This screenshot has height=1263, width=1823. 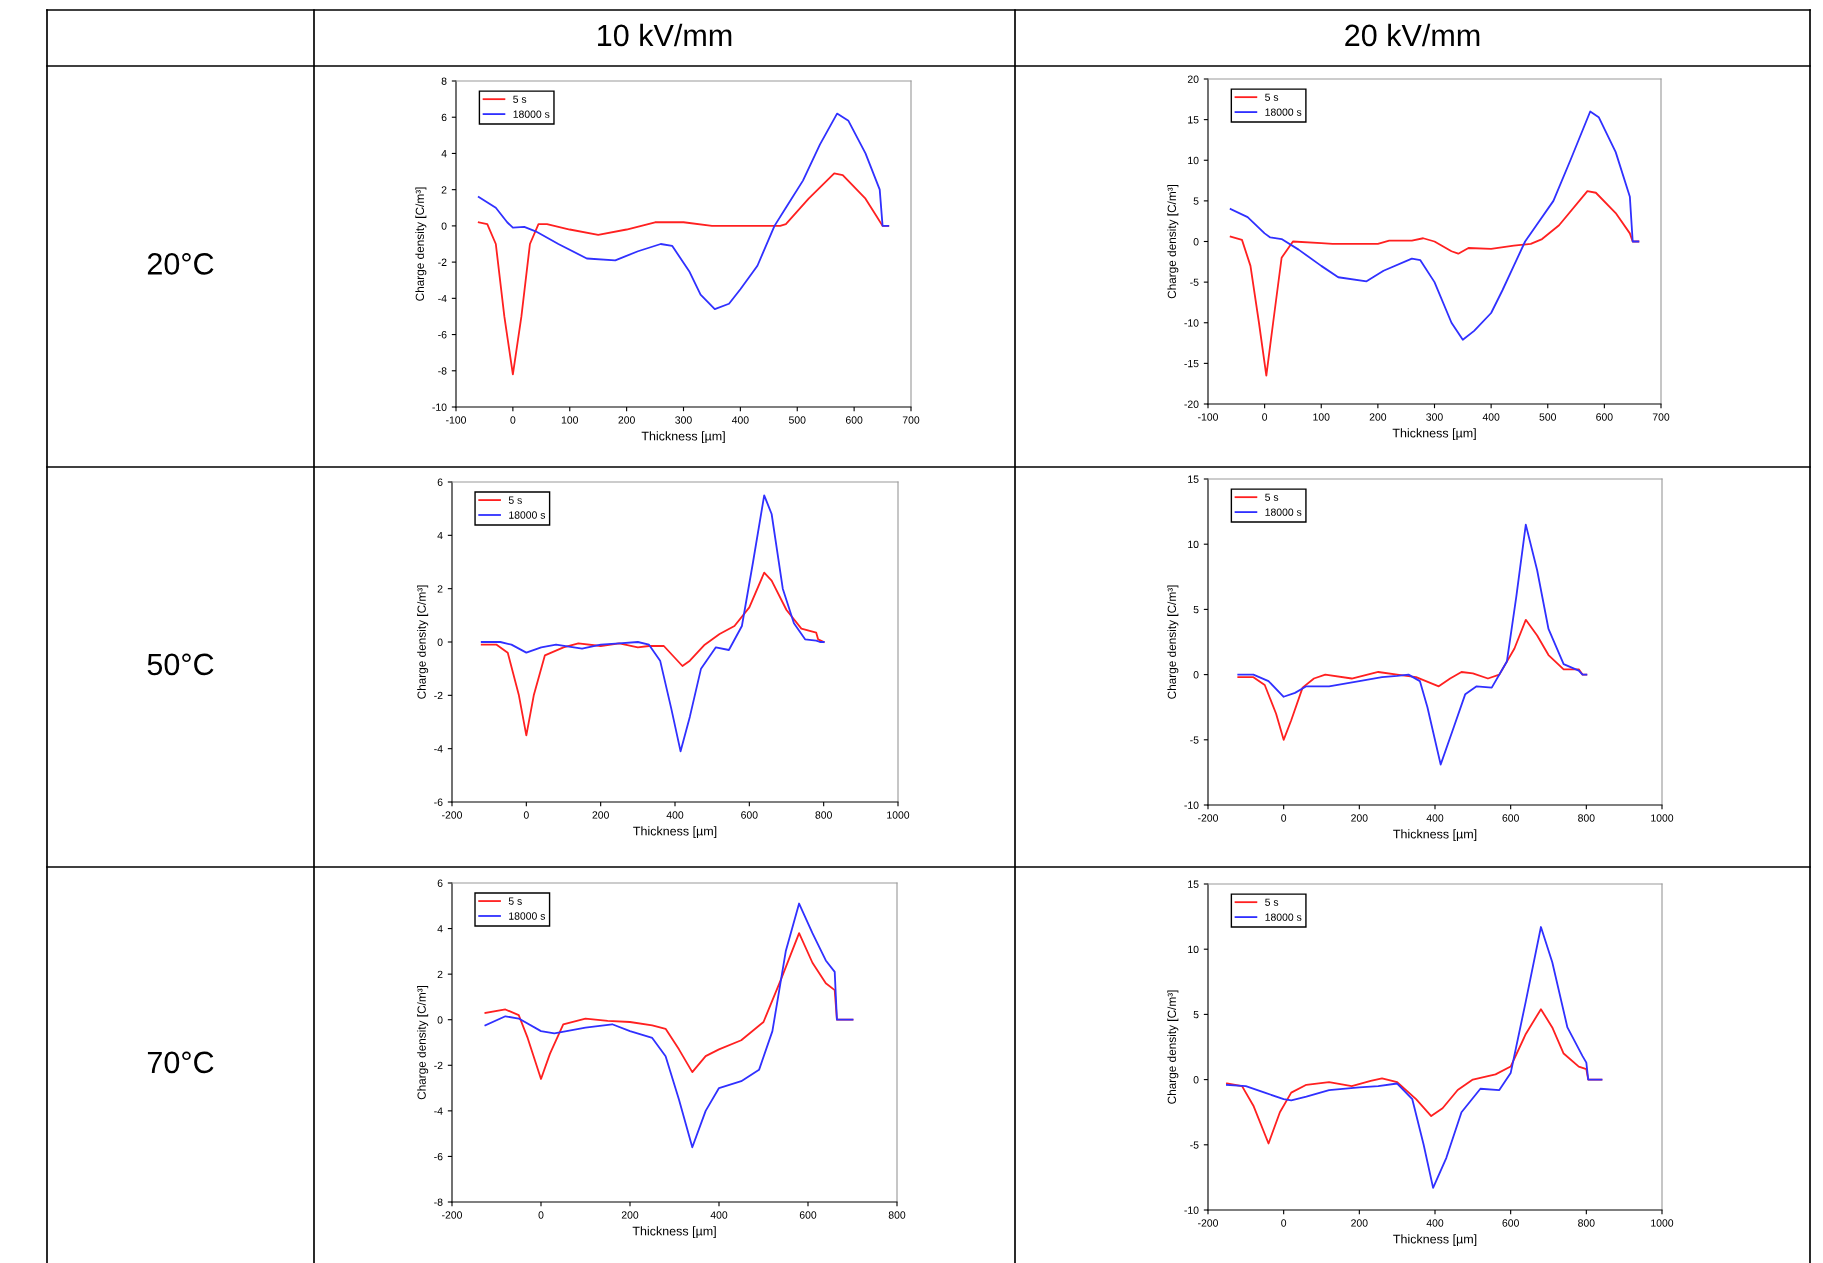 What do you see at coordinates (1193, 79) in the screenshot?
I see `y-tick-label: 20` at bounding box center [1193, 79].